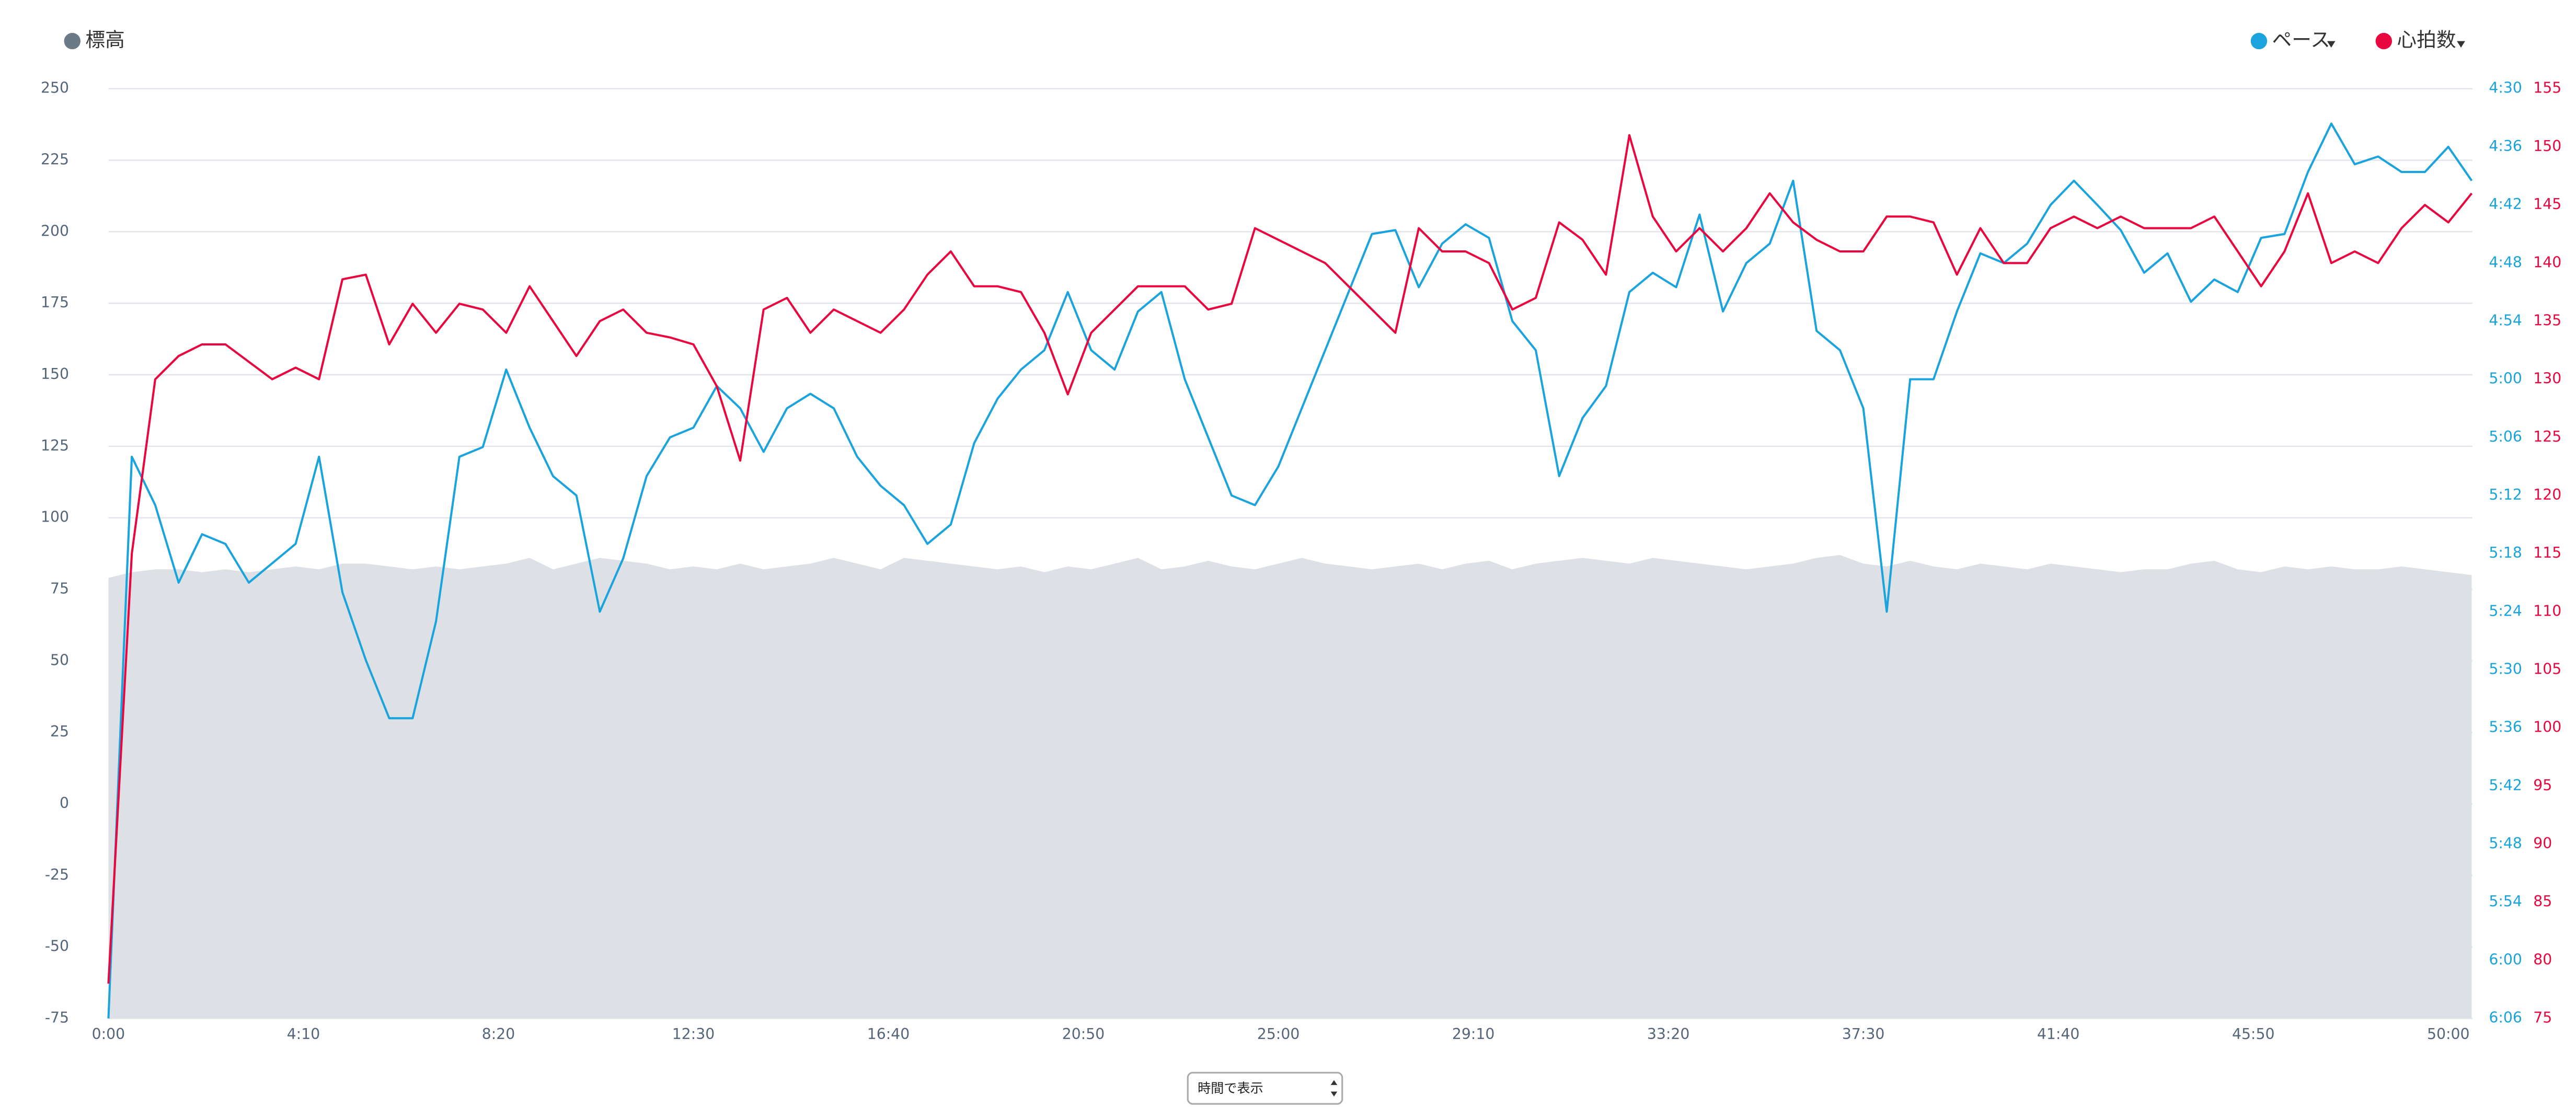 The height and width of the screenshot is (1107, 2576). Describe the element at coordinates (1230, 1088) in the screenshot. I see `select-label: 時間で表示` at that location.